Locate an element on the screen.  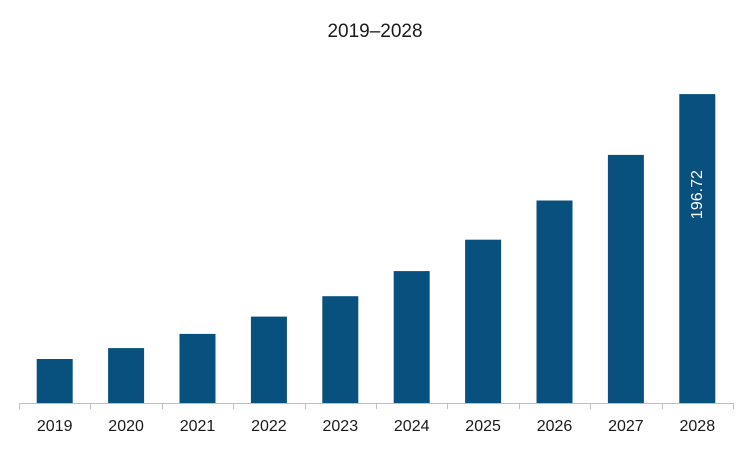
x-tick-label: 2019 is located at coordinates (55, 426).